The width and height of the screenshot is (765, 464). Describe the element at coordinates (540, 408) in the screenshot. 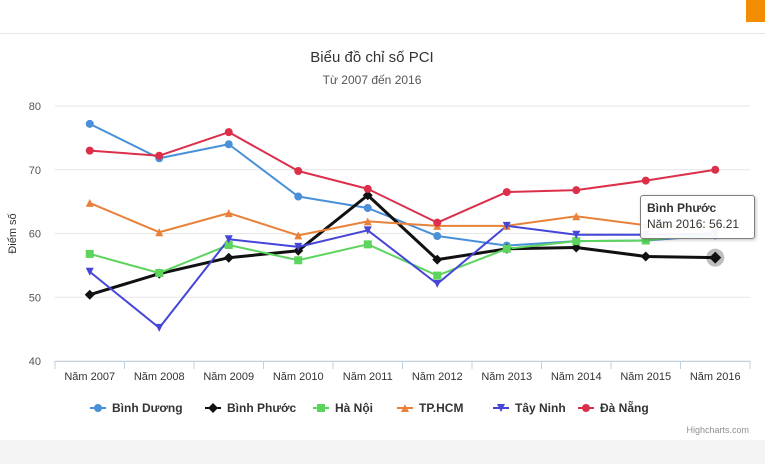

I see `legend-item-label: Tây Ninh` at that location.